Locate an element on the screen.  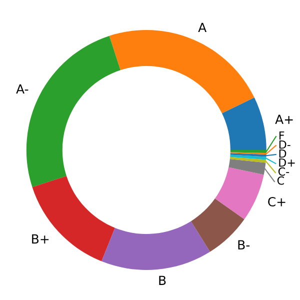
slice-label: A+ is located at coordinates (284, 119).